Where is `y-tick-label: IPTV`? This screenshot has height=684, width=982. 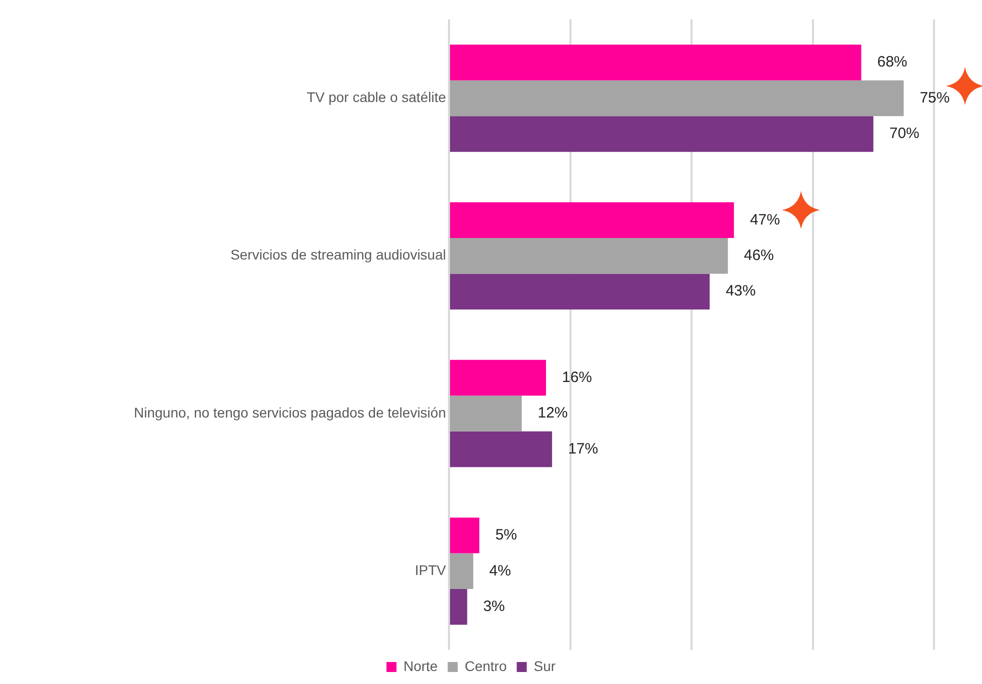 y-tick-label: IPTV is located at coordinates (430, 570).